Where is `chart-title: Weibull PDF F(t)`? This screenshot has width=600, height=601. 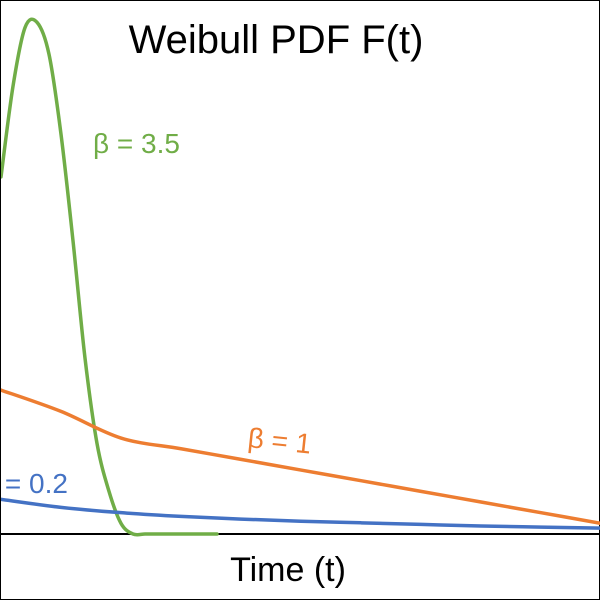
chart-title: Weibull PDF F(t) is located at coordinates (276, 40).